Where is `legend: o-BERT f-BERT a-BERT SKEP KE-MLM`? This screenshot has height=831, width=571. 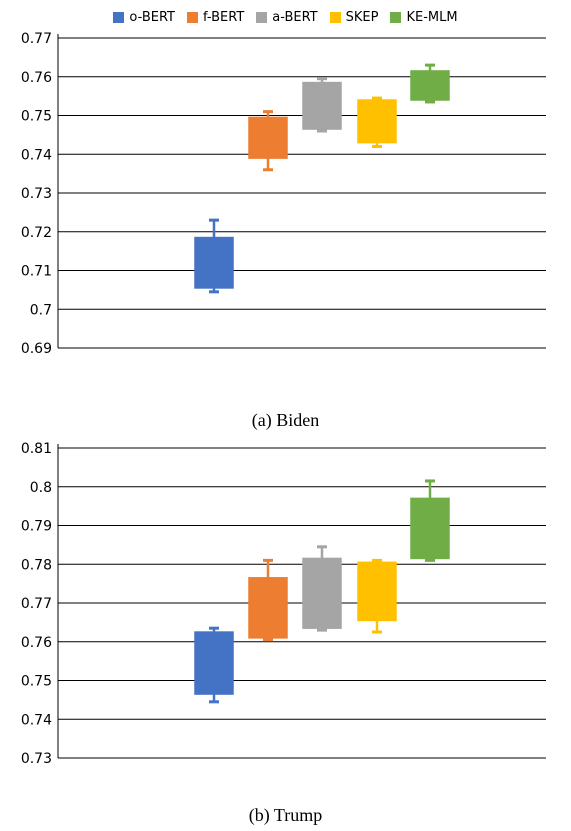 legend: o-BERT f-BERT a-BERT SKEP KE-MLM is located at coordinates (285, 17).